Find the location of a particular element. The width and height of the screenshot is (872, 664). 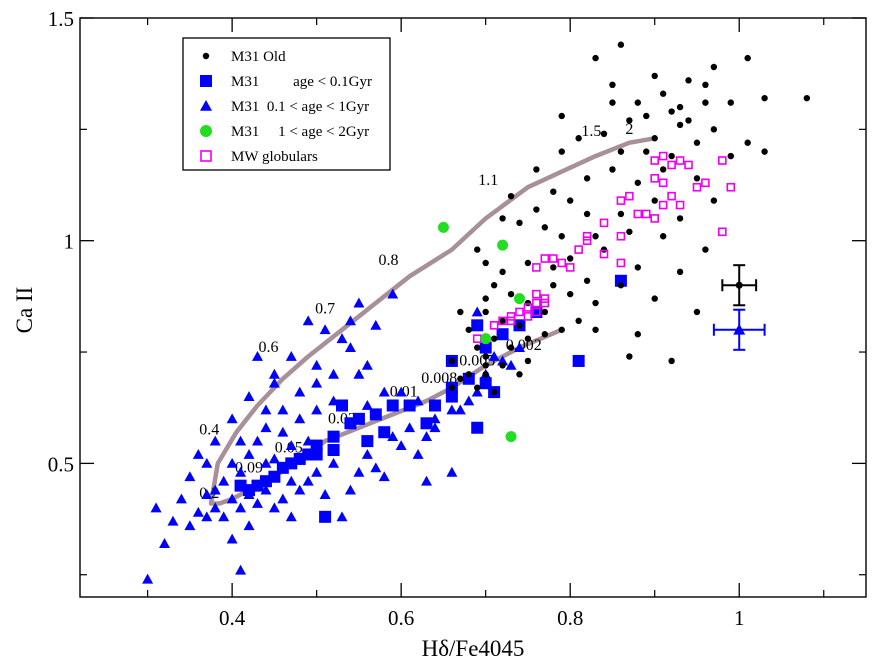

series-mw-globulars is located at coordinates (604, 247).